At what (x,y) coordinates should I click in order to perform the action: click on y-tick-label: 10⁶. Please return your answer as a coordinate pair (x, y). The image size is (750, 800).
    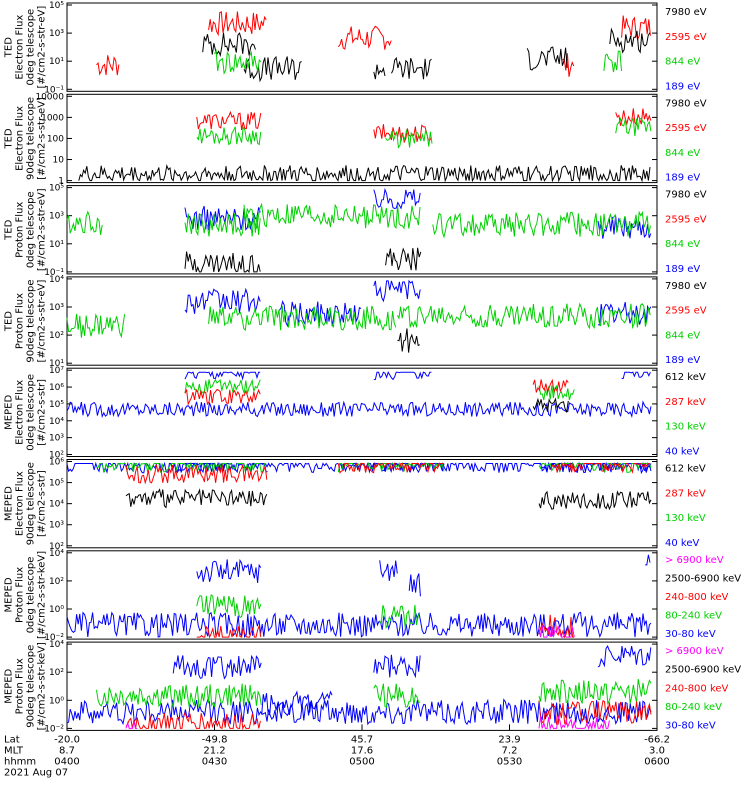
    Looking at the image, I should click on (56, 388).